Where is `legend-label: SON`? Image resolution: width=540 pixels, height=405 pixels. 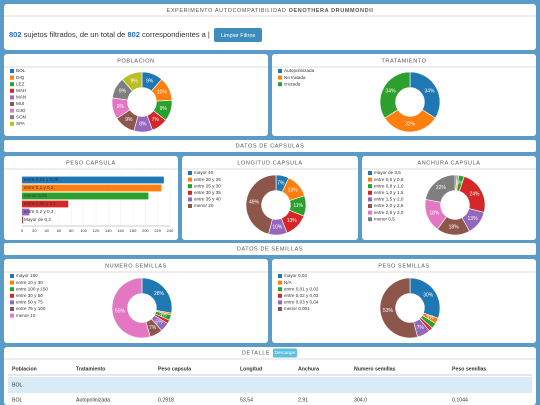
legend-label: SON is located at coordinates (21, 116).